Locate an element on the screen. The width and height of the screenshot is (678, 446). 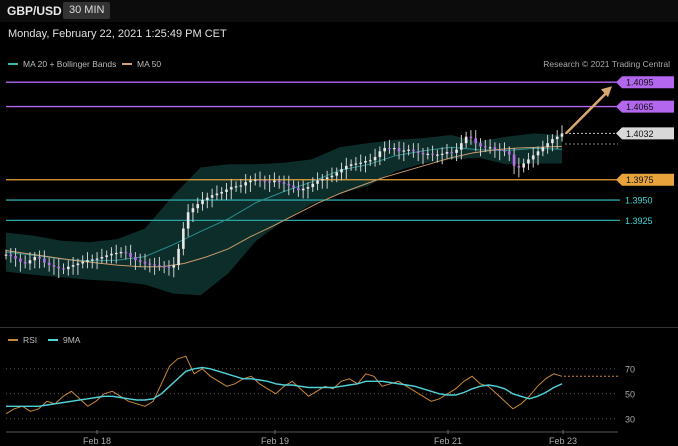
level-tag-1.4065 is located at coordinates (645, 106).